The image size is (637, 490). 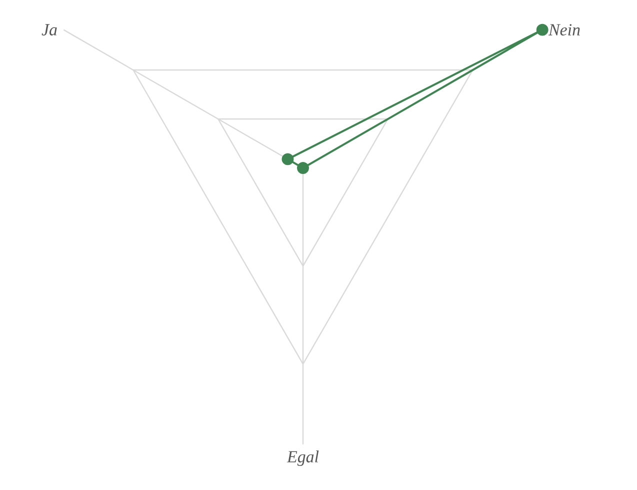 What do you see at coordinates (564, 30) in the screenshot?
I see `spoke-label: Nein` at bounding box center [564, 30].